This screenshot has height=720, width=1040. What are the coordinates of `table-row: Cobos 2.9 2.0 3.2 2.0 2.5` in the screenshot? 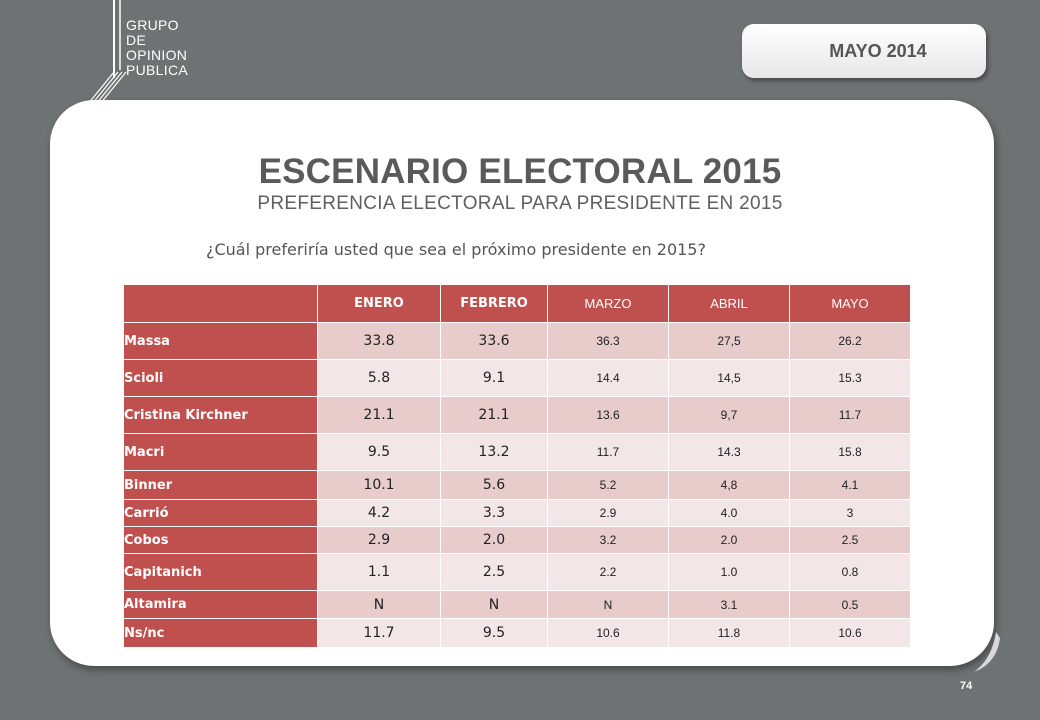 It's located at (517, 540).